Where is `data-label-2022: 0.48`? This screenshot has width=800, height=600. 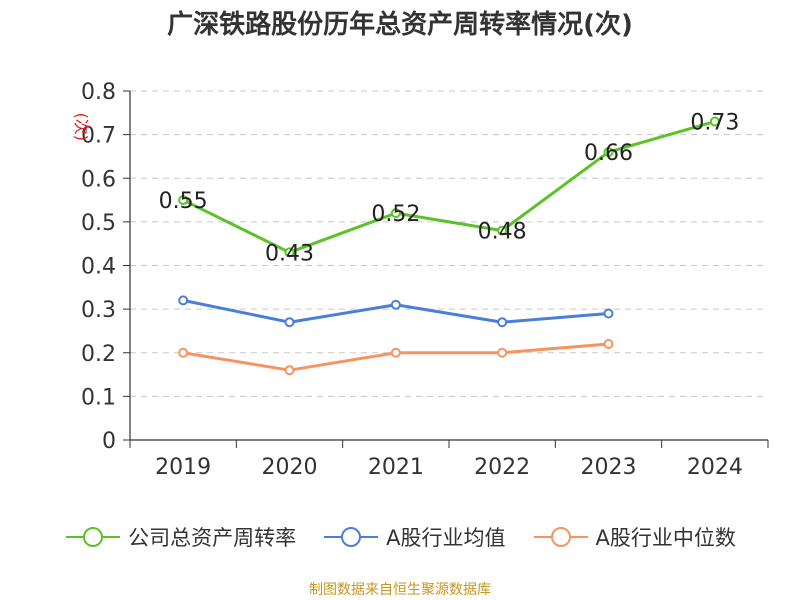 data-label-2022: 0.48 is located at coordinates (502, 232).